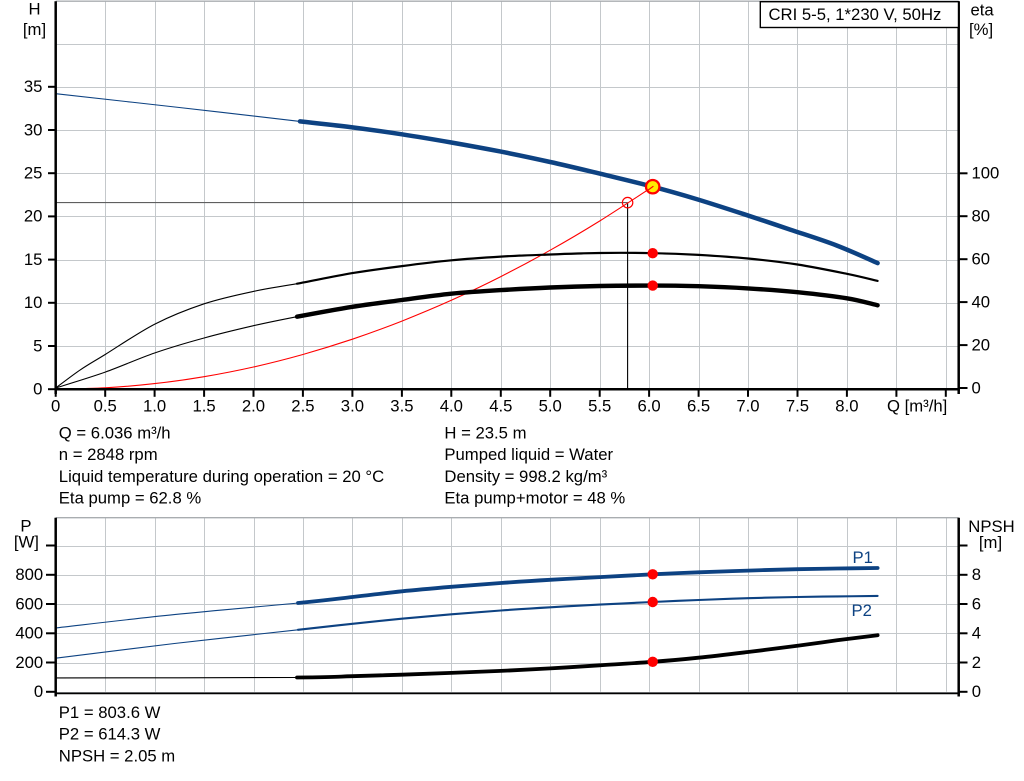 Image resolution: width=1024 pixels, height=781 pixels. I want to click on svg-text: 1.0, so click(154, 406).